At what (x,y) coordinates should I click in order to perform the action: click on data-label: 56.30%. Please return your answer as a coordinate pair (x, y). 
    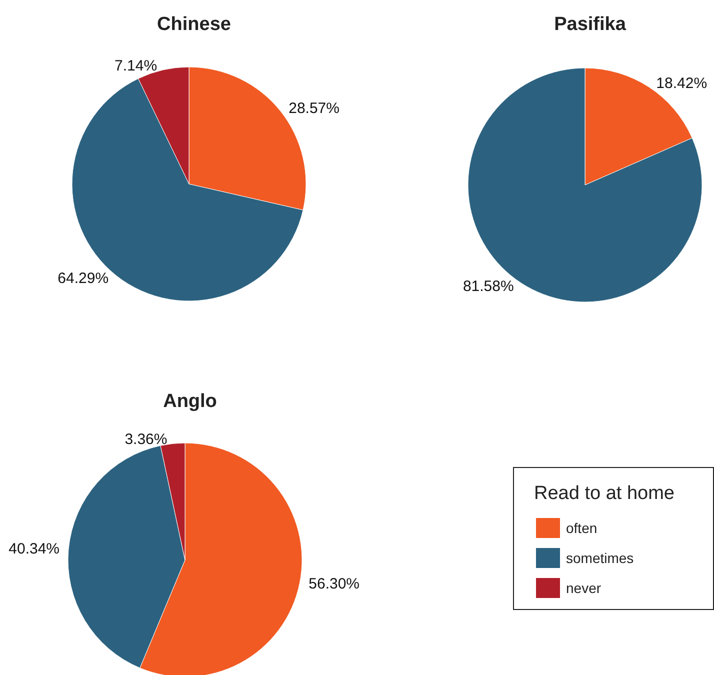
    Looking at the image, I should click on (334, 583).